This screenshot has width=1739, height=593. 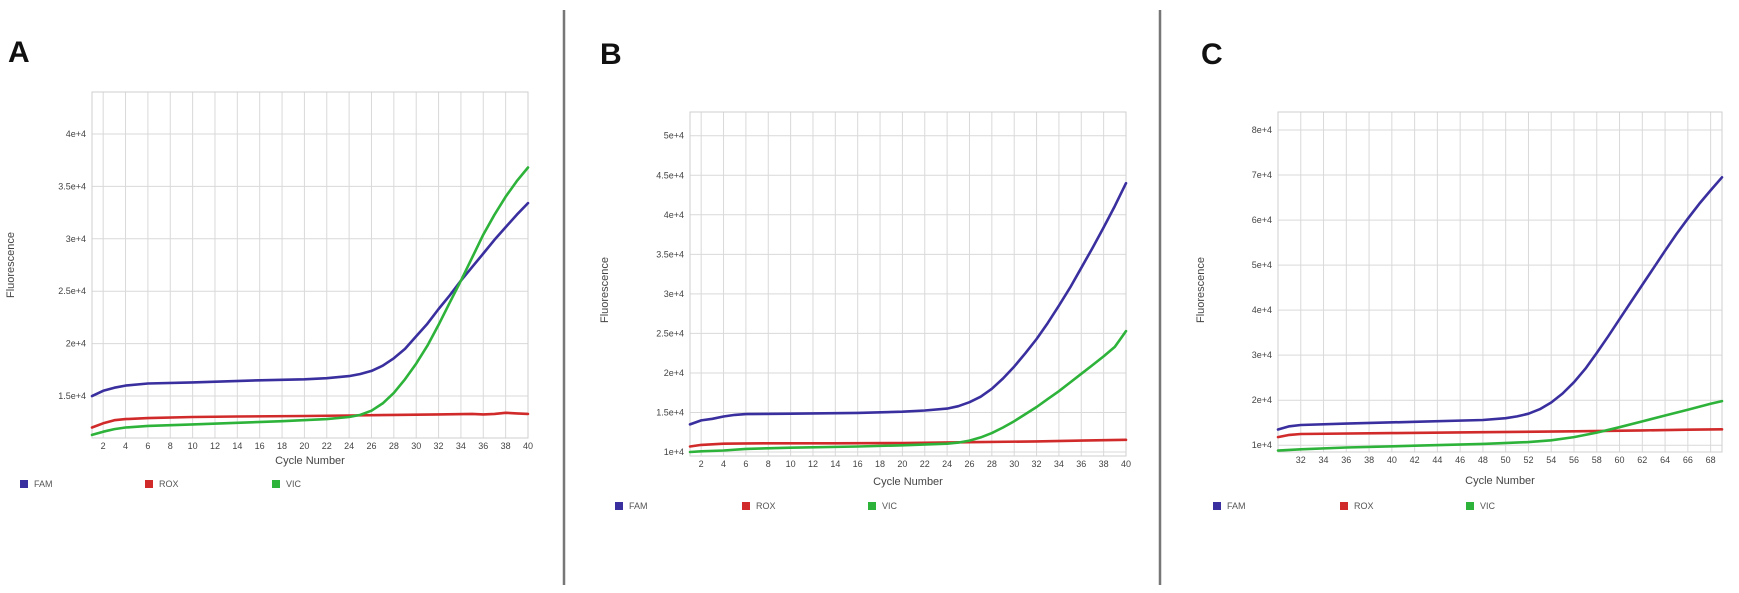 What do you see at coordinates (1500, 481) in the screenshot?
I see `x-axis-title: Cycle Number` at bounding box center [1500, 481].